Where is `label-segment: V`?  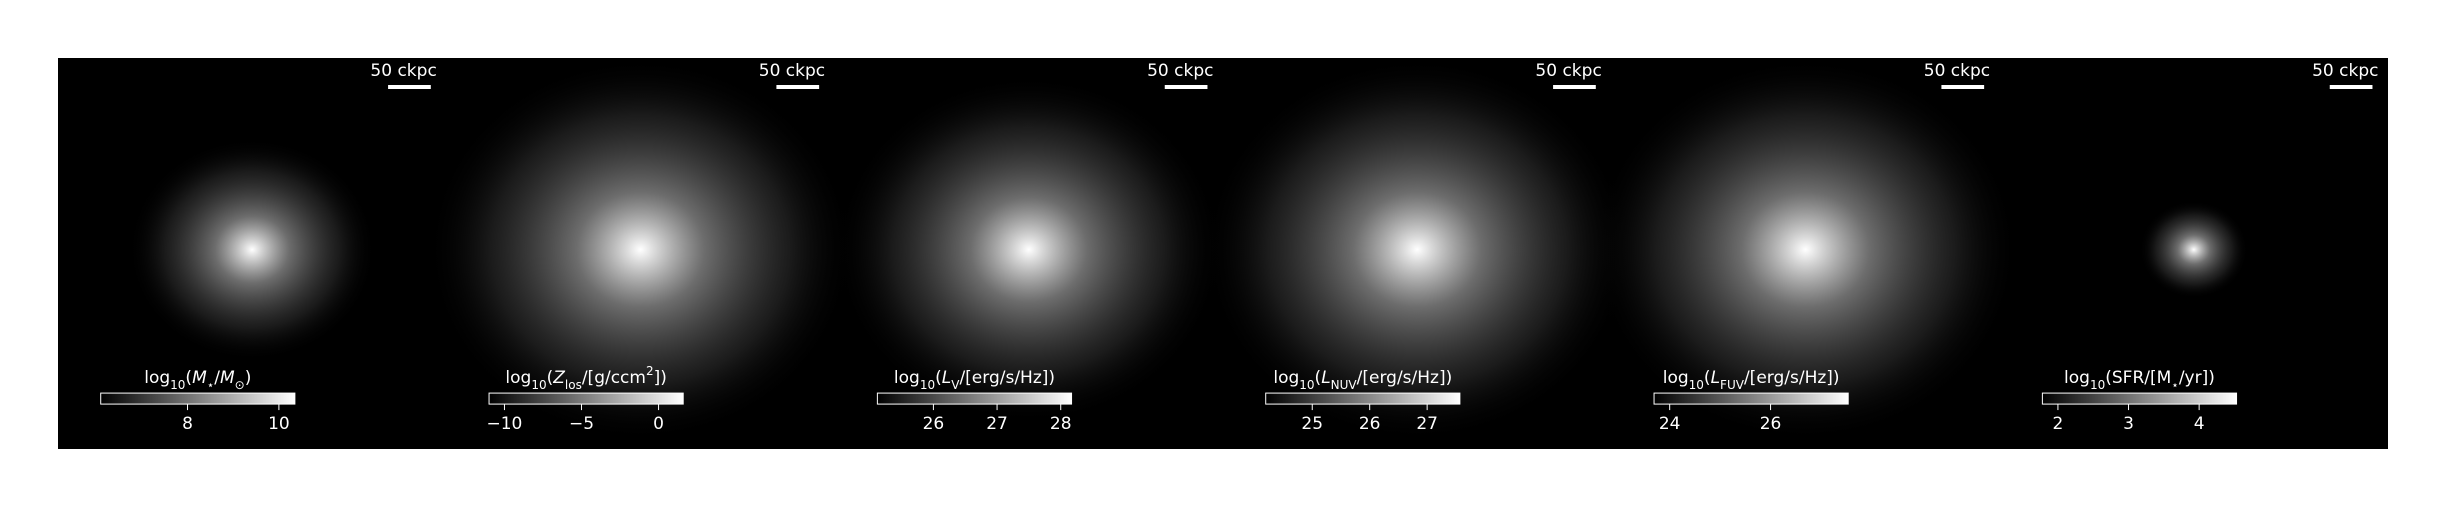 label-segment: V is located at coordinates (955, 385).